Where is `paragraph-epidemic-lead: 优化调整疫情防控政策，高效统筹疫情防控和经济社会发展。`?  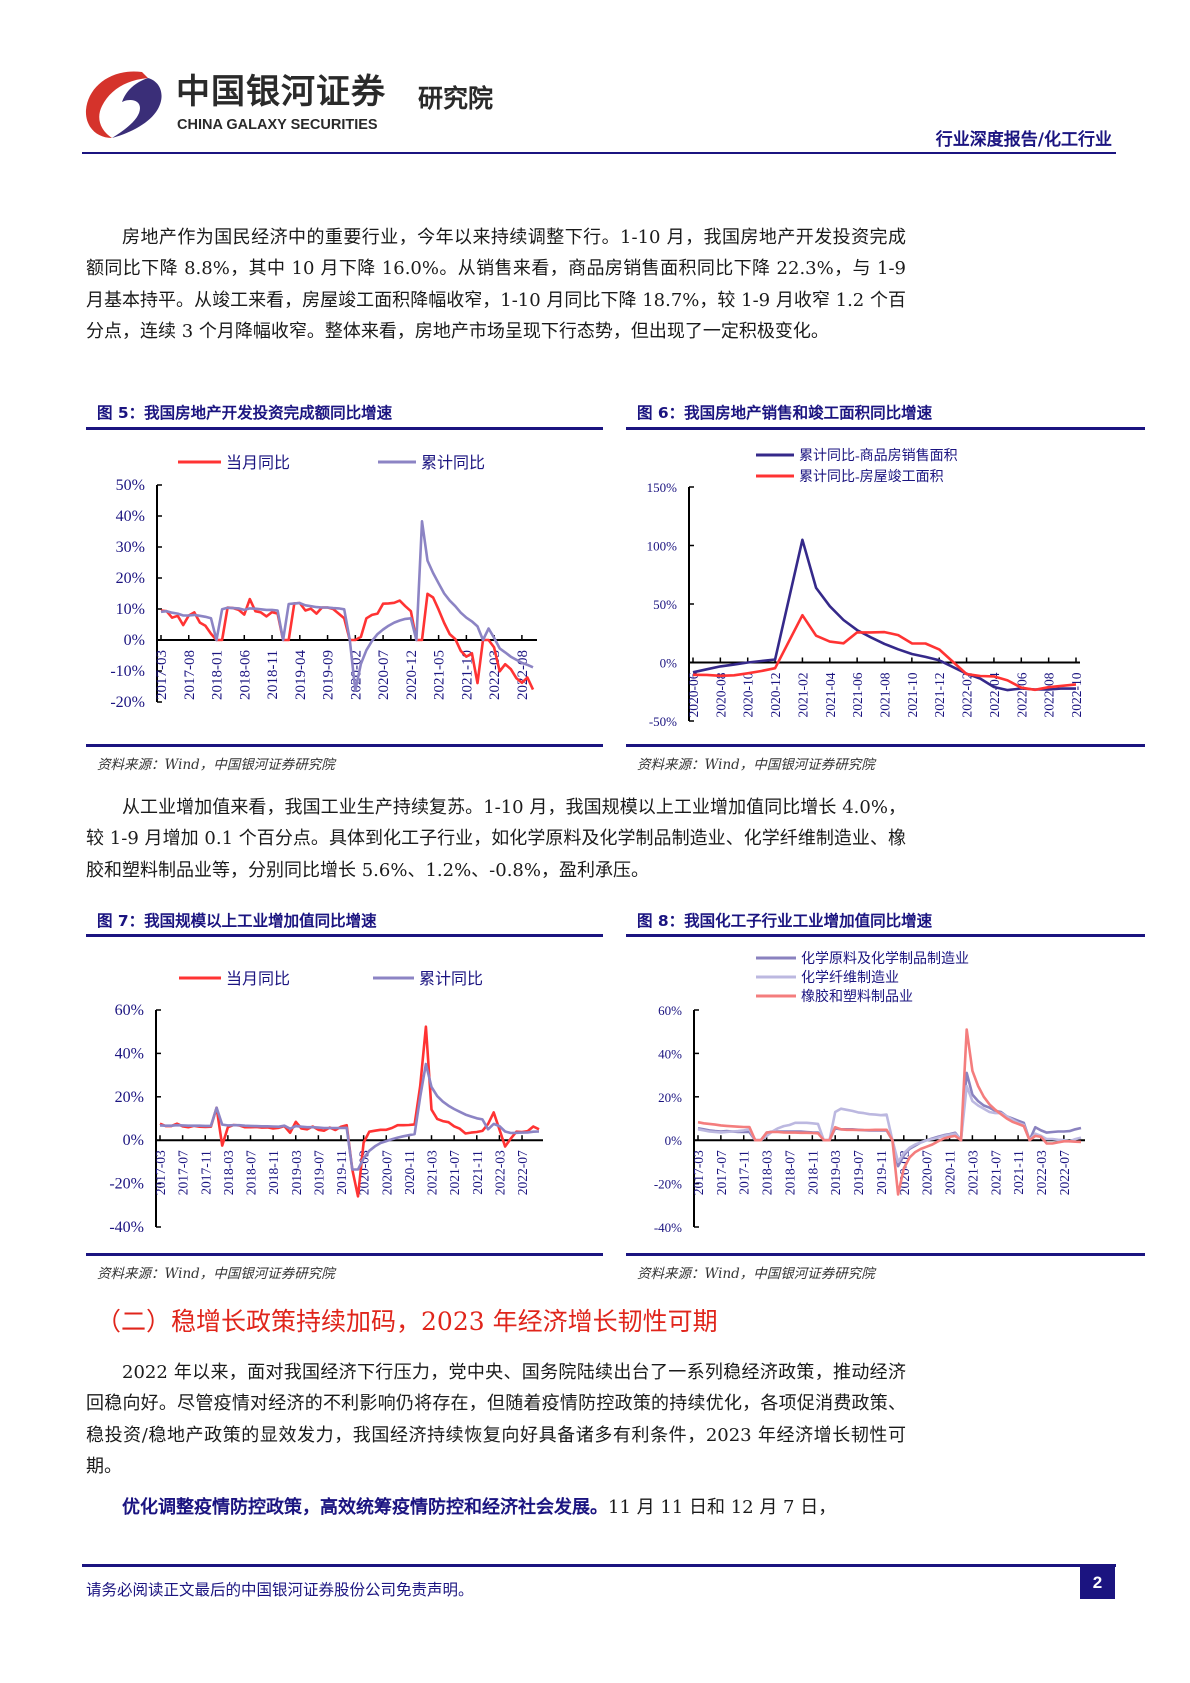
paragraph-epidemic-lead: 优化调整疫情防控政策，高效统筹疫情防控和经济社会发展。 is located at coordinates (365, 1508).